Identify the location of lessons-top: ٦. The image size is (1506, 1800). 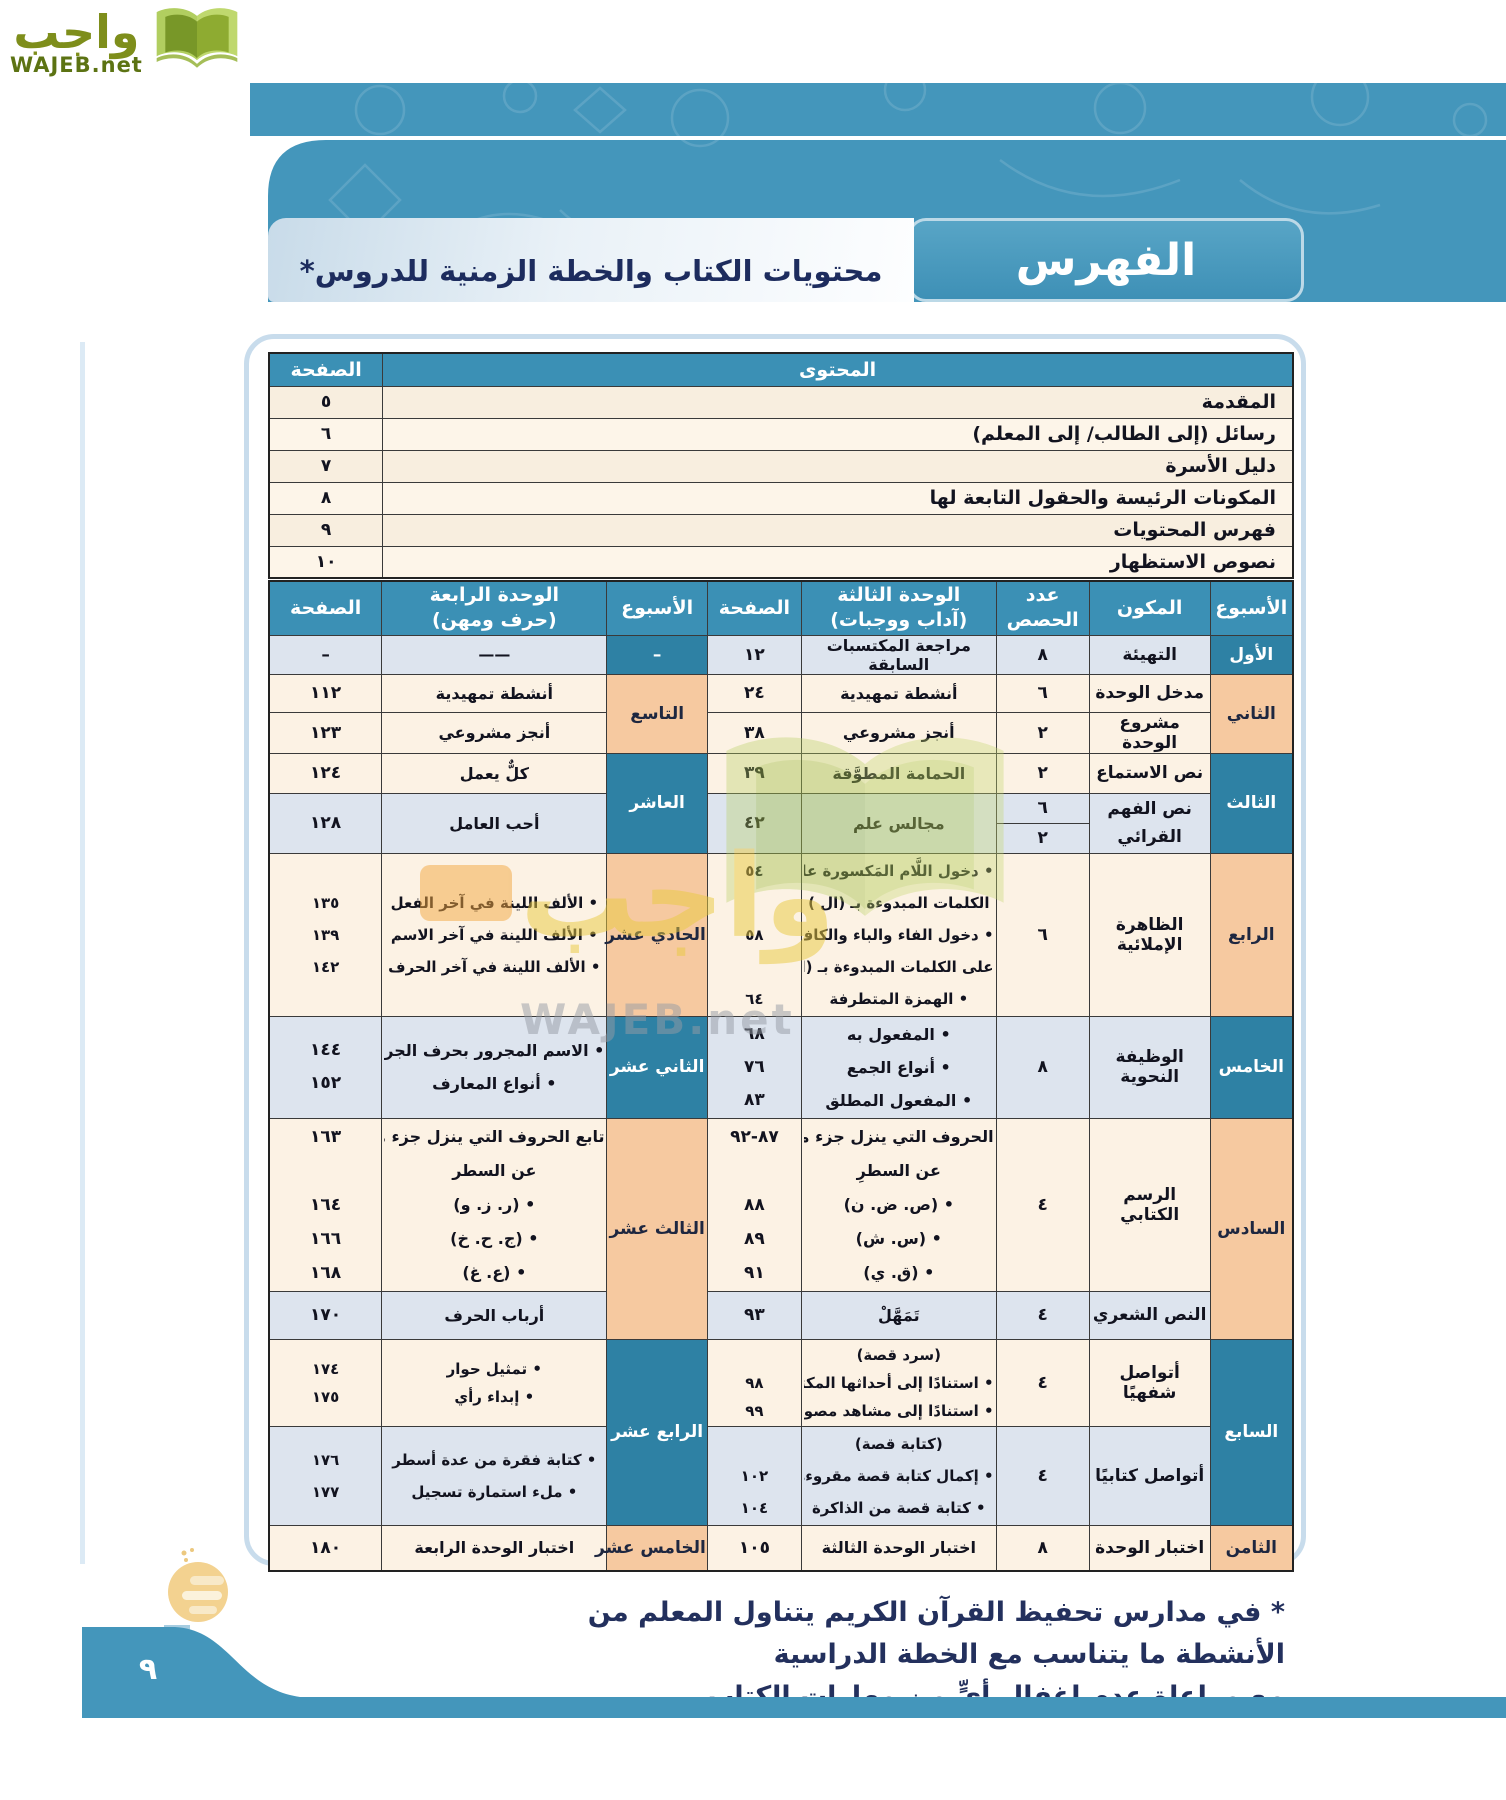
(1042, 809).